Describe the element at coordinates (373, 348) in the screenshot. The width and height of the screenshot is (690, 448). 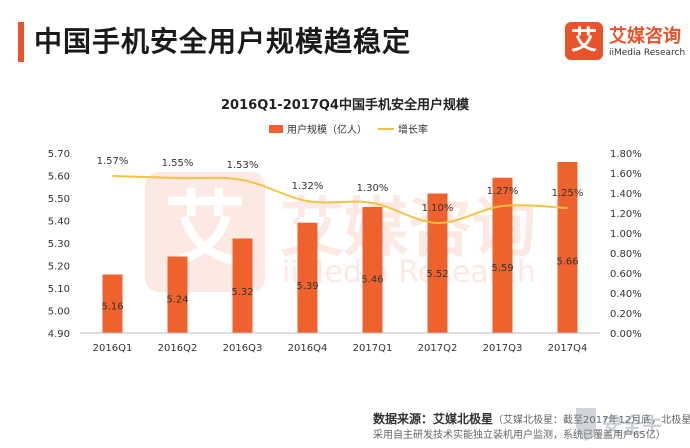
I see `x-tick-label: 2017Q1` at that location.